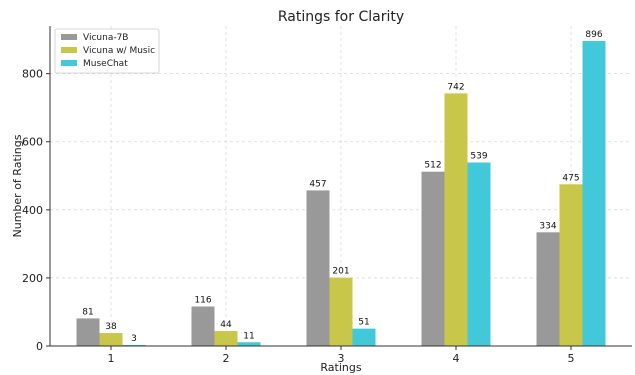 Image resolution: width=635 pixels, height=375 pixels. What do you see at coordinates (105, 38) in the screenshot?
I see `legend-label-vicuna-7b: Vicuna-7B` at bounding box center [105, 38].